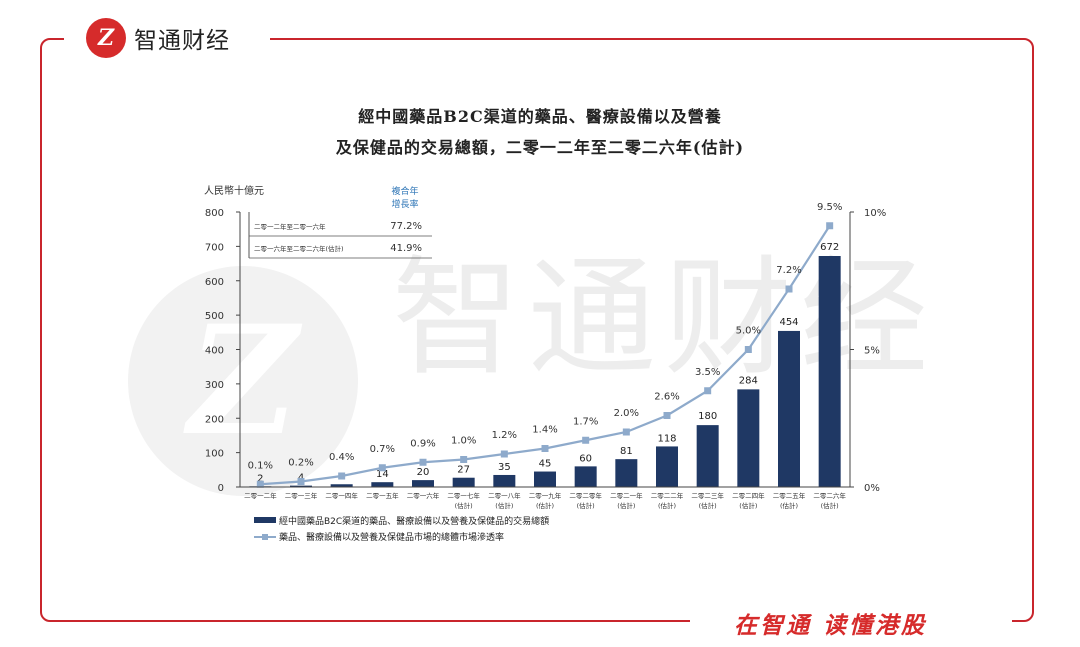  I want to click on line-value-label: 5.0%, so click(748, 331).